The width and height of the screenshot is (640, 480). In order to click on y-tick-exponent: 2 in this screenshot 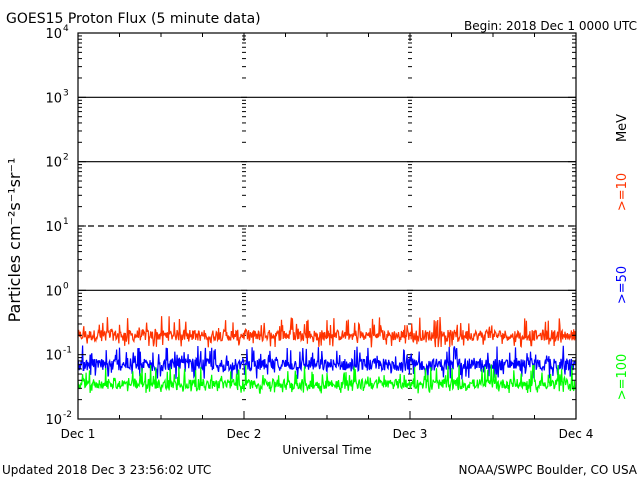, I will do `click(66, 158)`.